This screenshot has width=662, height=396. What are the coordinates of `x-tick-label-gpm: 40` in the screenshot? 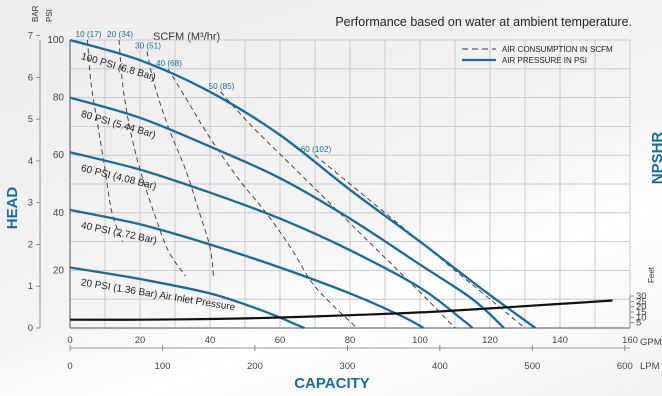 It's located at (210, 340).